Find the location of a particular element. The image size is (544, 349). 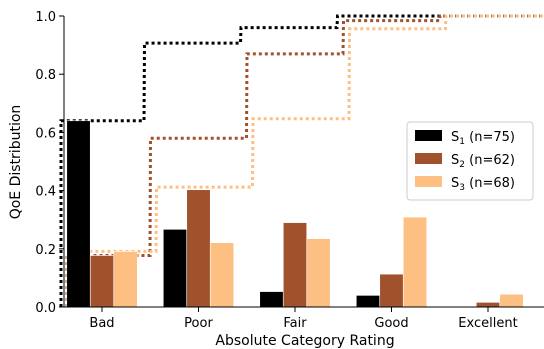

x-tick-label-good: Good is located at coordinates (391, 323).